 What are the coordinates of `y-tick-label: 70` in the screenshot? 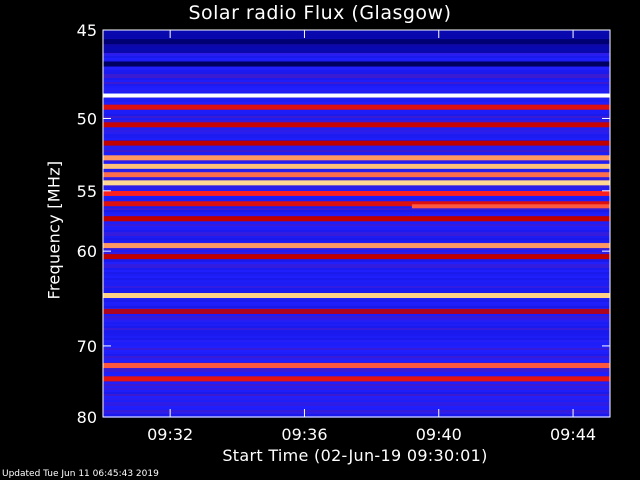 It's located at (87, 346).